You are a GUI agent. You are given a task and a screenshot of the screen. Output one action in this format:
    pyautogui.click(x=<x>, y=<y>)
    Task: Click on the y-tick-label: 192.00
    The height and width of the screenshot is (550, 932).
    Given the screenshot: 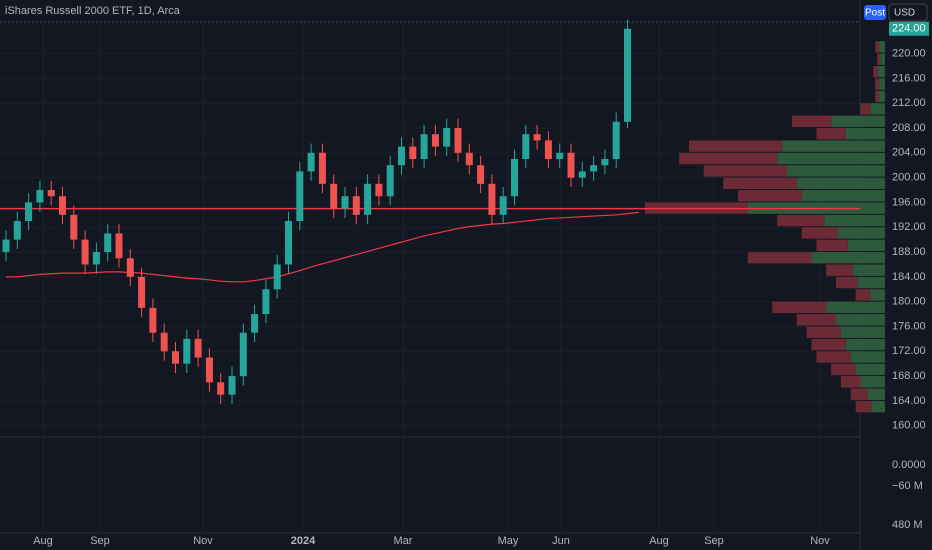 What is the action you would take?
    pyautogui.click(x=909, y=227)
    